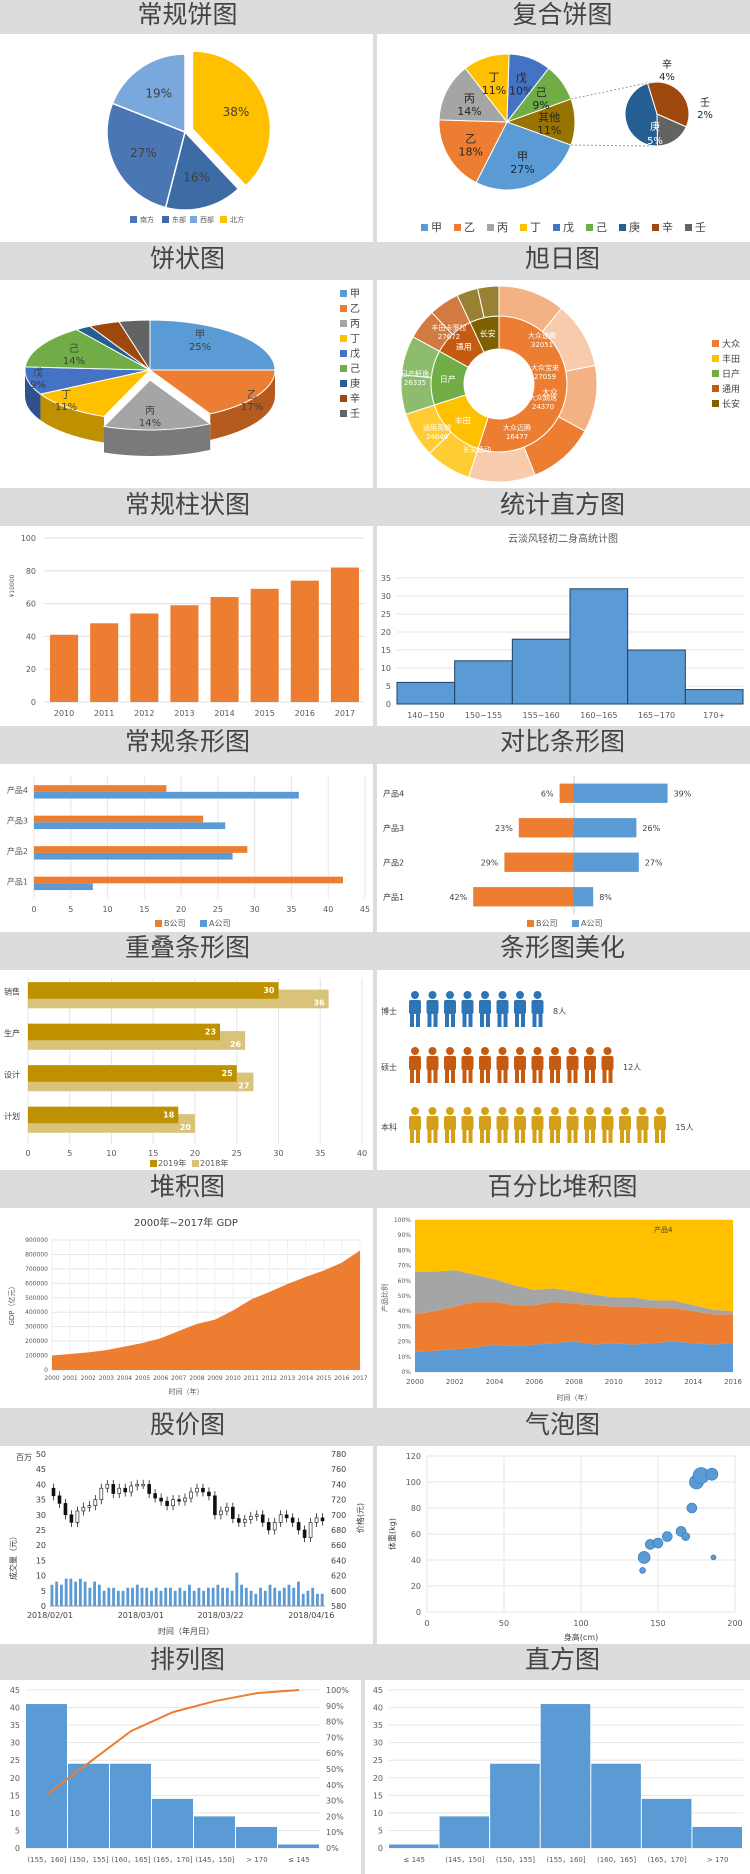  What do you see at coordinates (88, 1860) in the screenshot?
I see `tick-label: (150，155]` at bounding box center [88, 1860].